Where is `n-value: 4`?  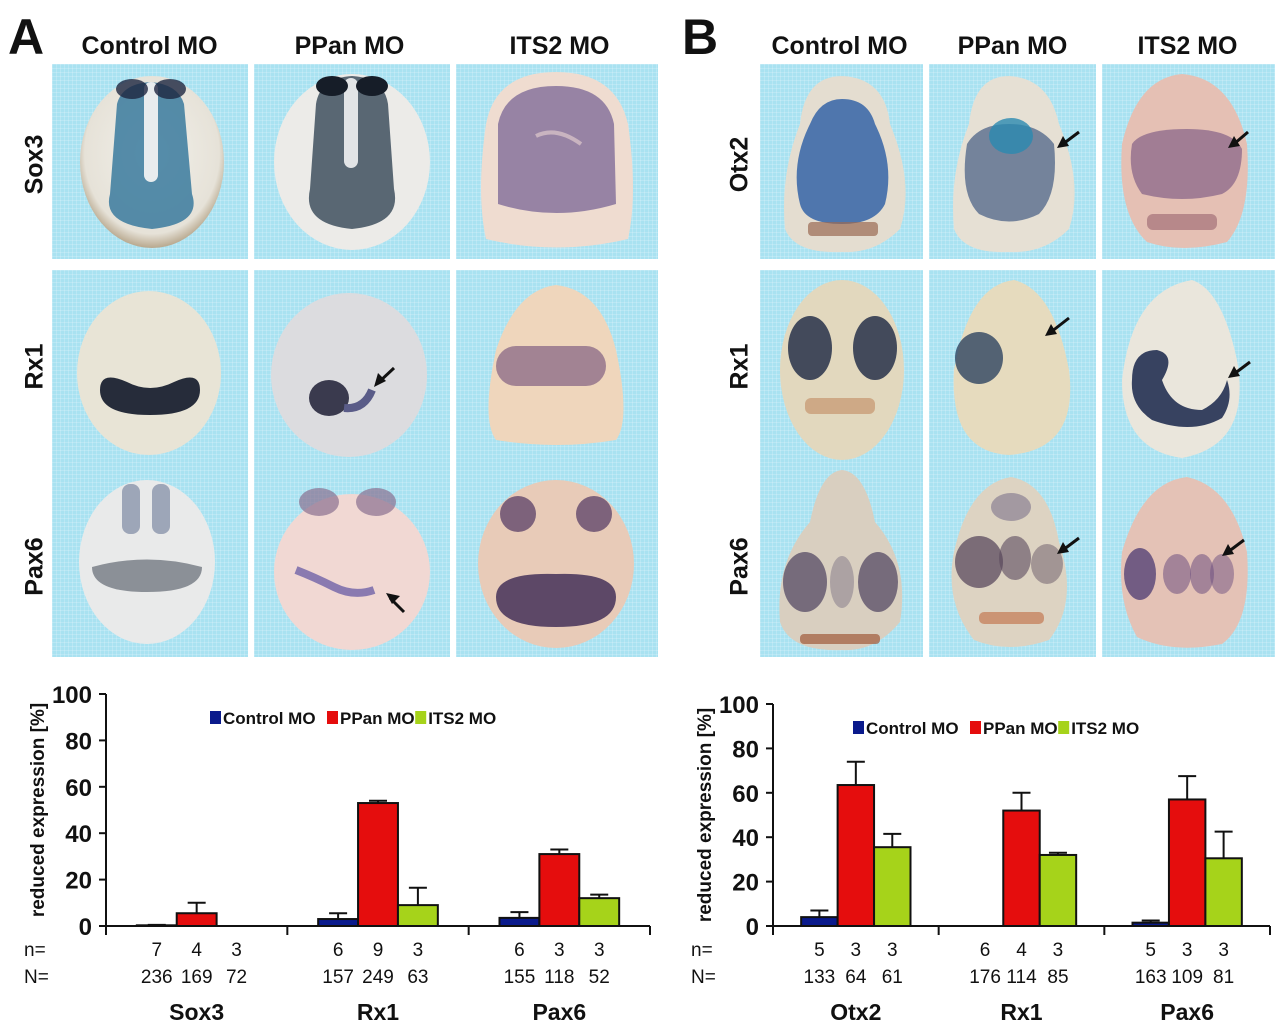
n-value: 4 is located at coordinates (1021, 950).